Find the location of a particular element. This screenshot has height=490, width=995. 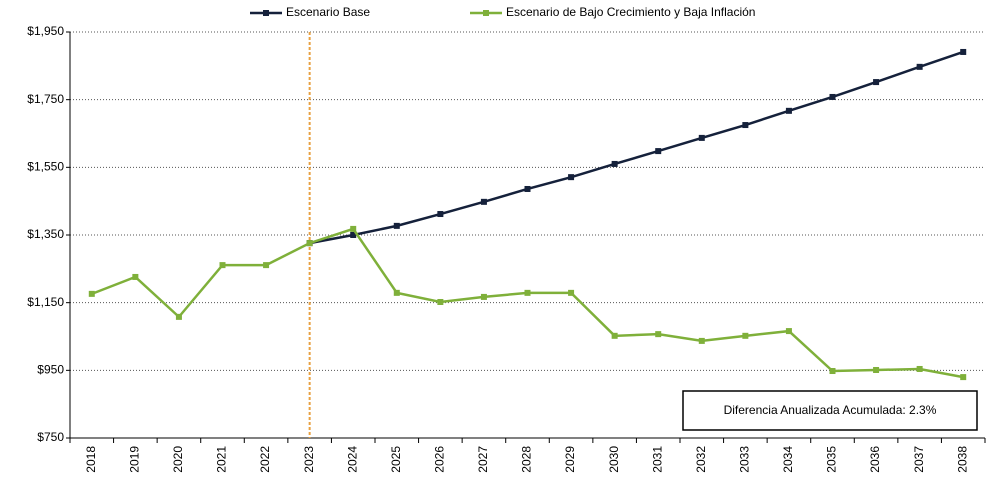

y-tick-label: $1,550 is located at coordinates (45, 167).